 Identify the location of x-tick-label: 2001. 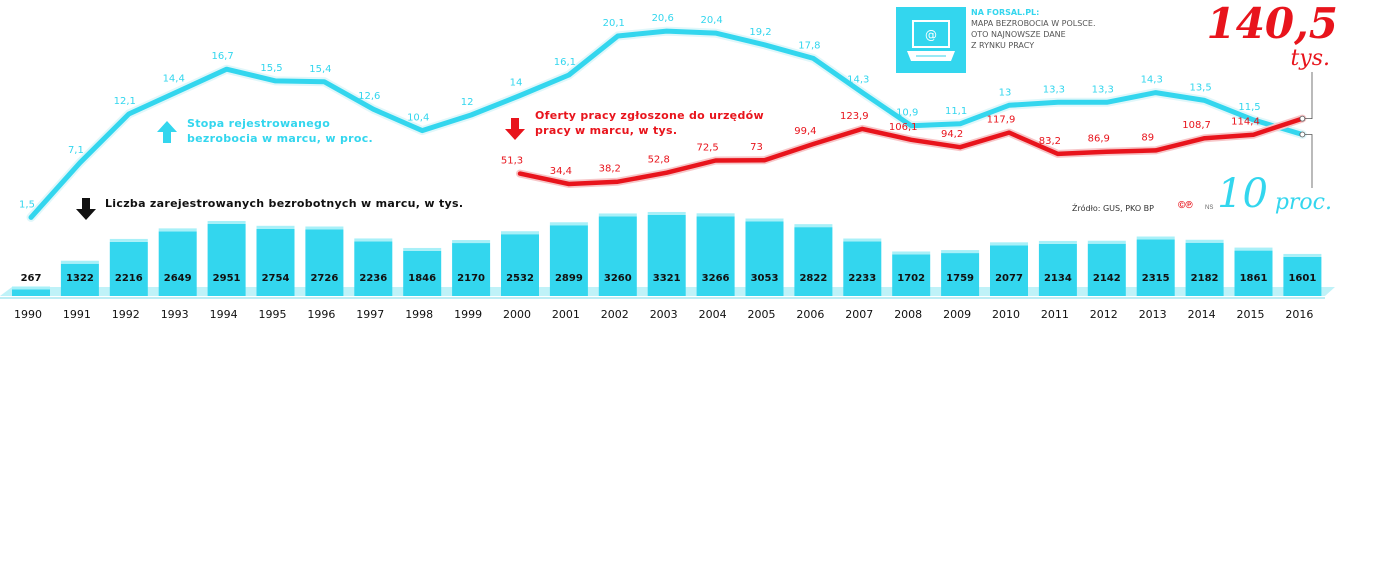
(566, 314).